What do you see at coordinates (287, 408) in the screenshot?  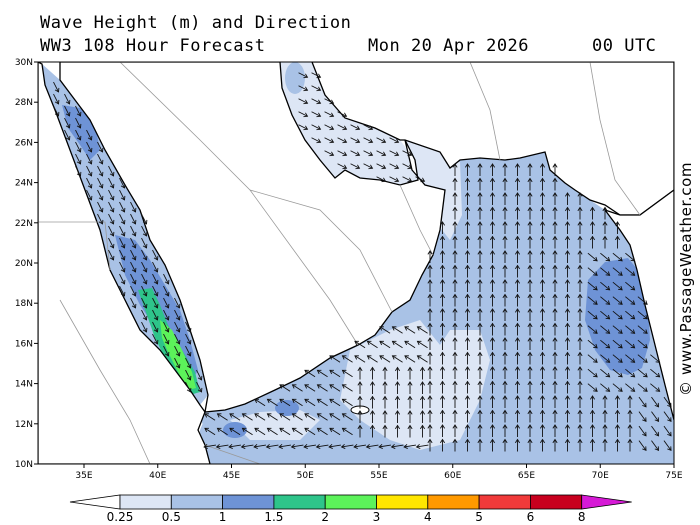 I see `medium-wave-patch-aden` at bounding box center [287, 408].